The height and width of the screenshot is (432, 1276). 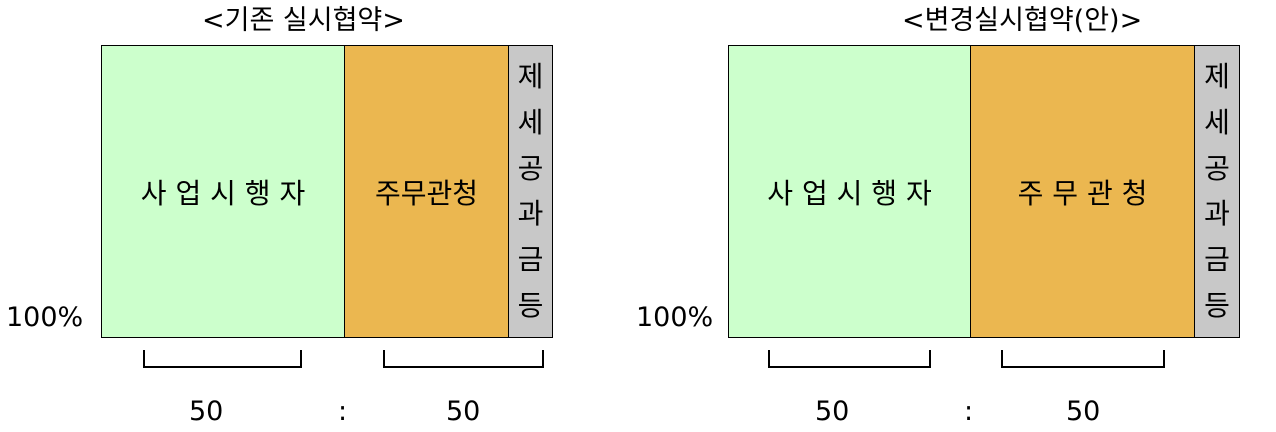 I want to click on authority-label: 주무관청, so click(x=426, y=193).